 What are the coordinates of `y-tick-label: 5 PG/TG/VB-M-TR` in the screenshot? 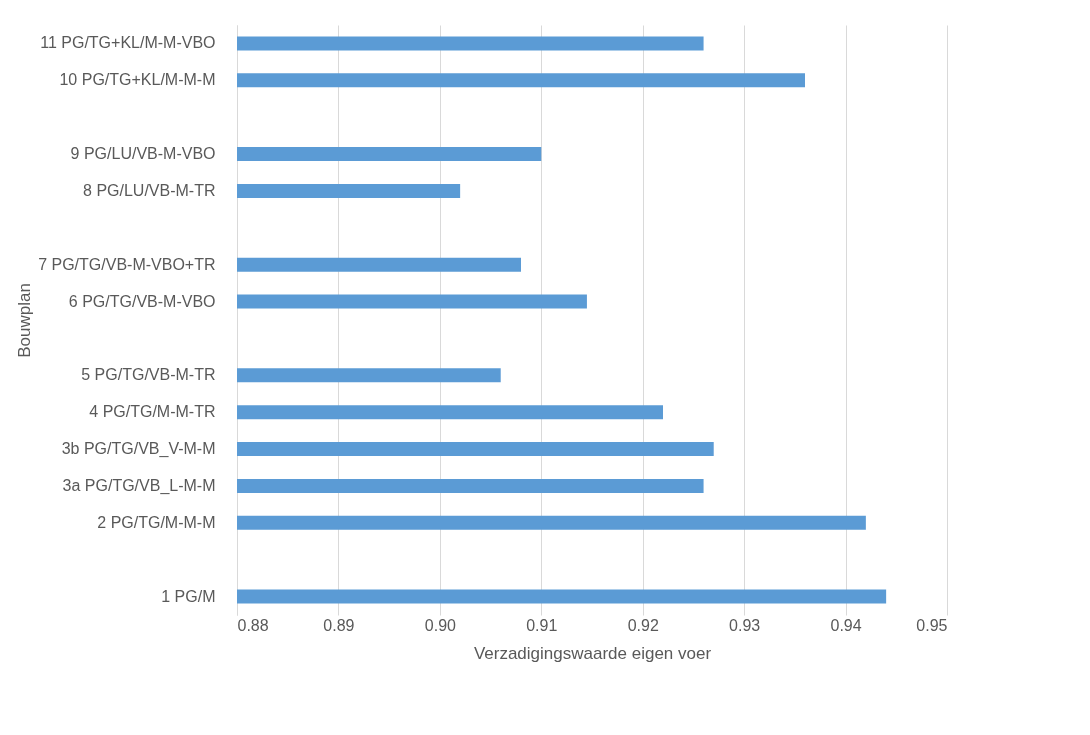 It's located at (148, 375).